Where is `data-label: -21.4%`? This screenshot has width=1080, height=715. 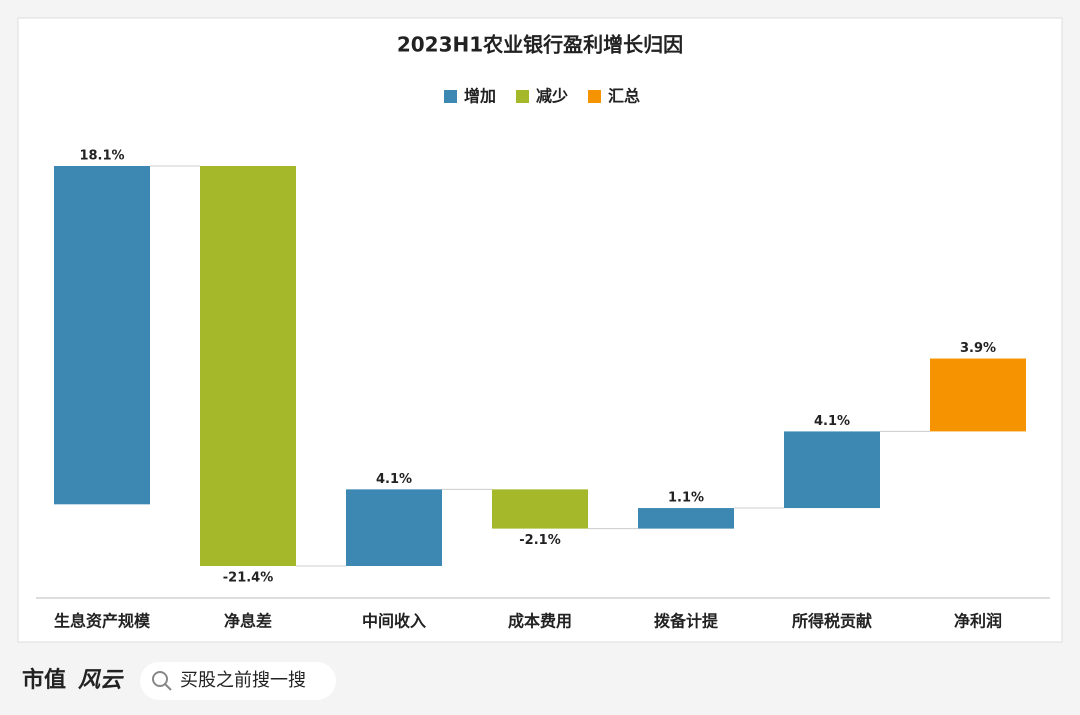 data-label: -21.4% is located at coordinates (248, 578).